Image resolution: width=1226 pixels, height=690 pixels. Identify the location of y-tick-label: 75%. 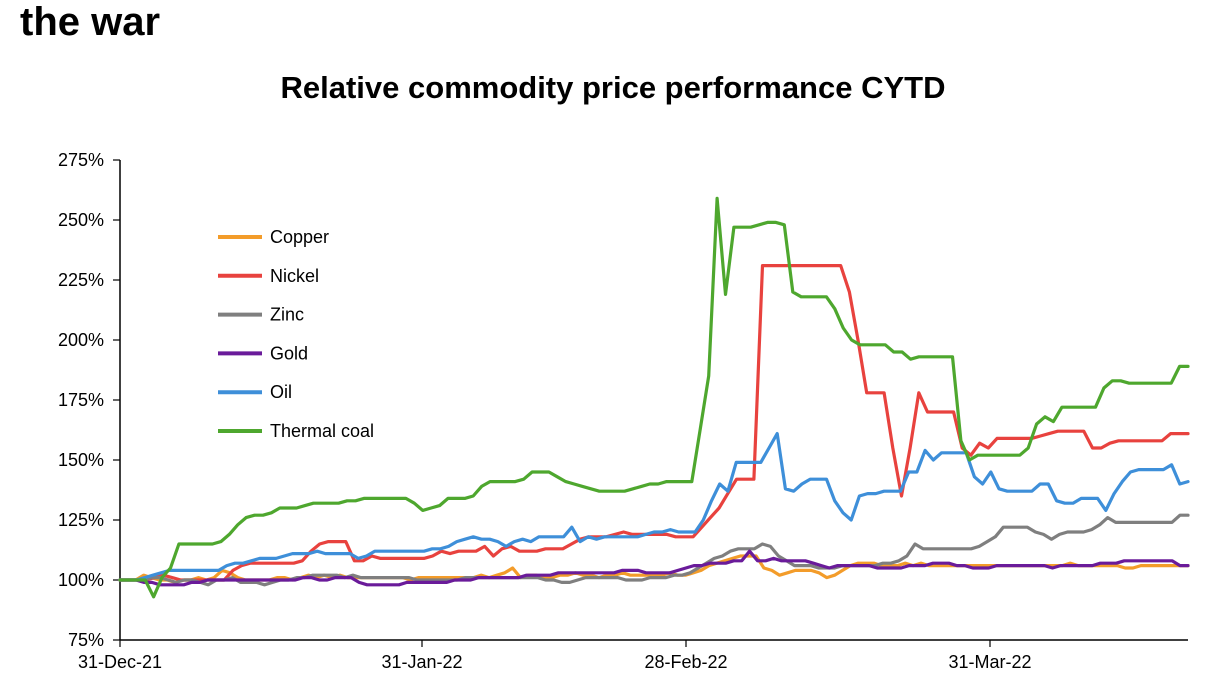
(86, 640).